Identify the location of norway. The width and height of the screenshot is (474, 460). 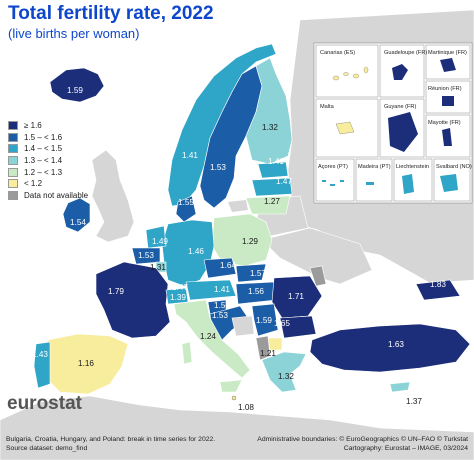
(222, 125).